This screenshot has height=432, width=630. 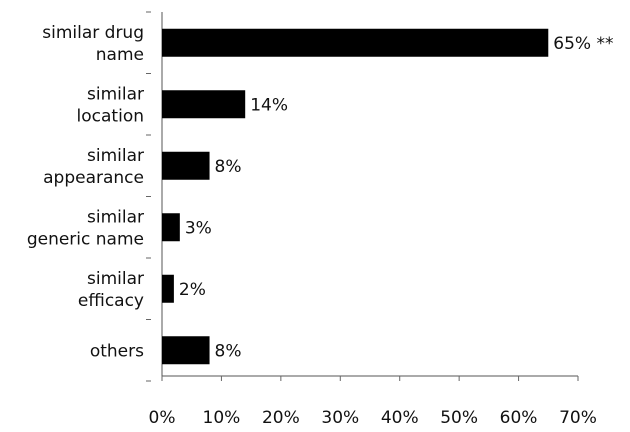 I want to click on bar-value-label: 3%, so click(x=198, y=228).